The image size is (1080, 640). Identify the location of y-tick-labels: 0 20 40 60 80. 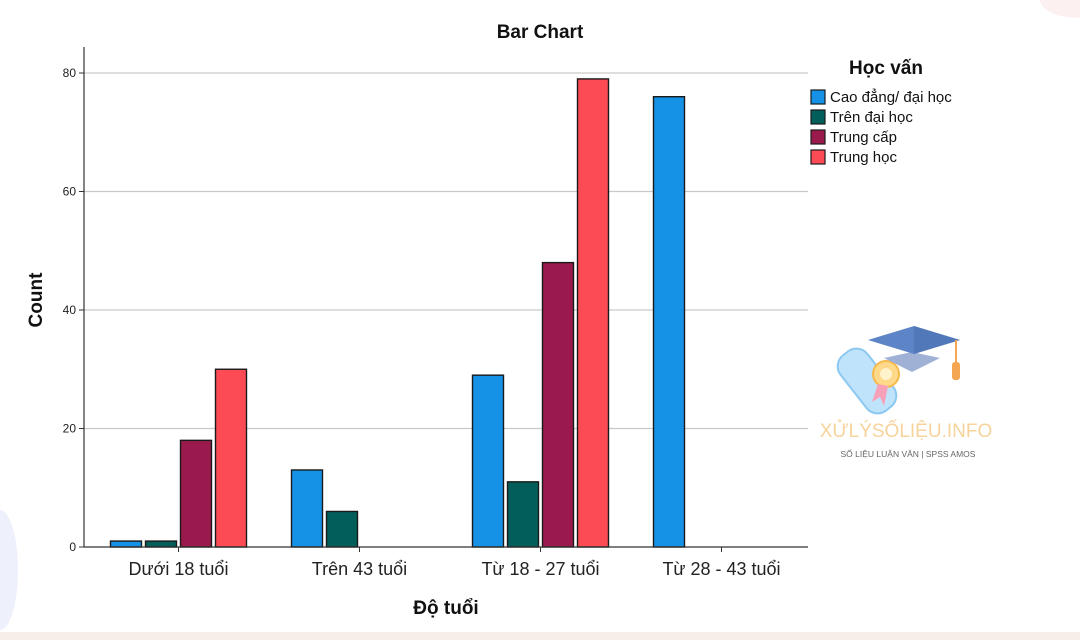
(73, 310).